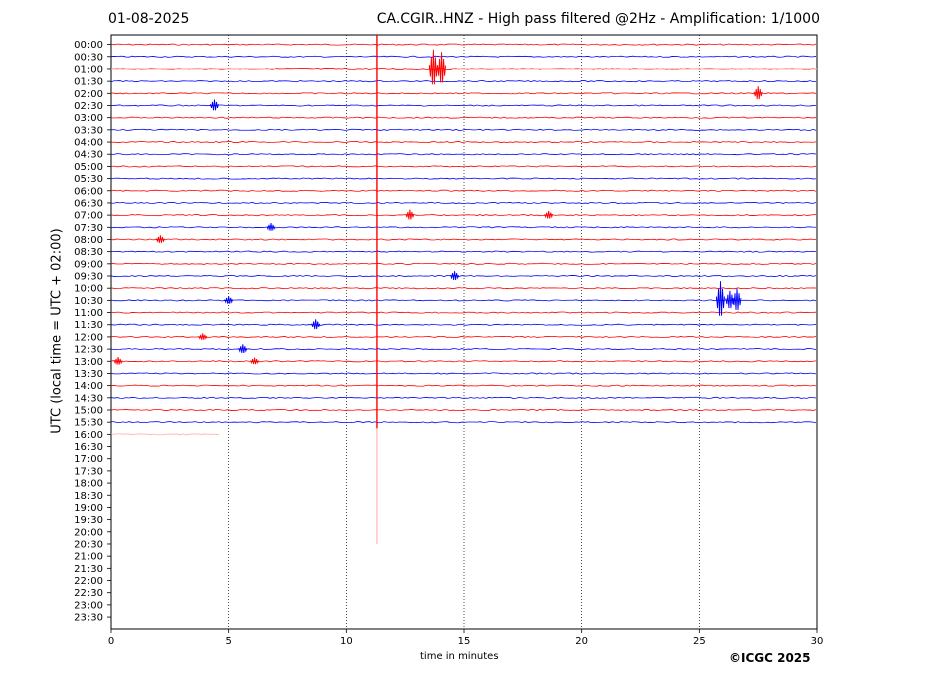  Describe the element at coordinates (57, 331) in the screenshot. I see `y-axis-label: UTC (local time = UTC + 02:00)` at that location.